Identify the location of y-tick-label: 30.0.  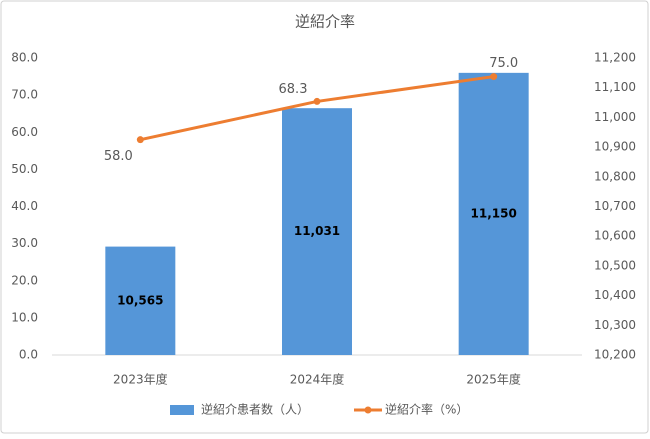
(24, 243).